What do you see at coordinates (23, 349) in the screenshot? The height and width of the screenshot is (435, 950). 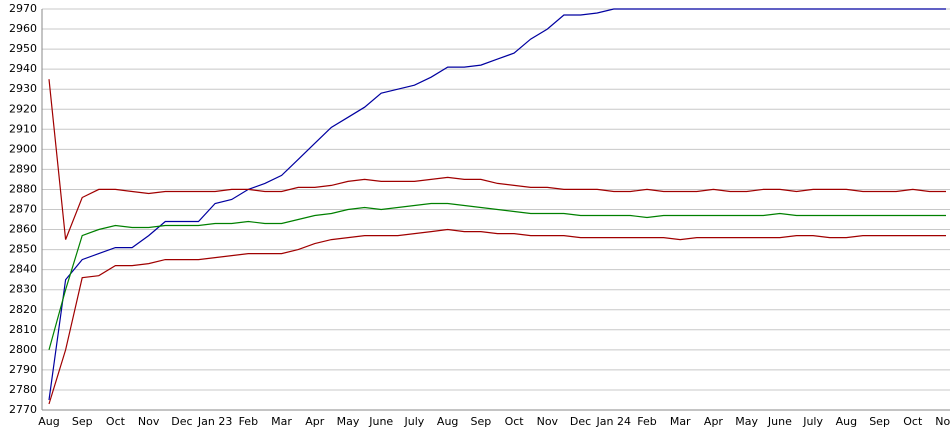 I see `y-tick-label: 2800` at bounding box center [23, 349].